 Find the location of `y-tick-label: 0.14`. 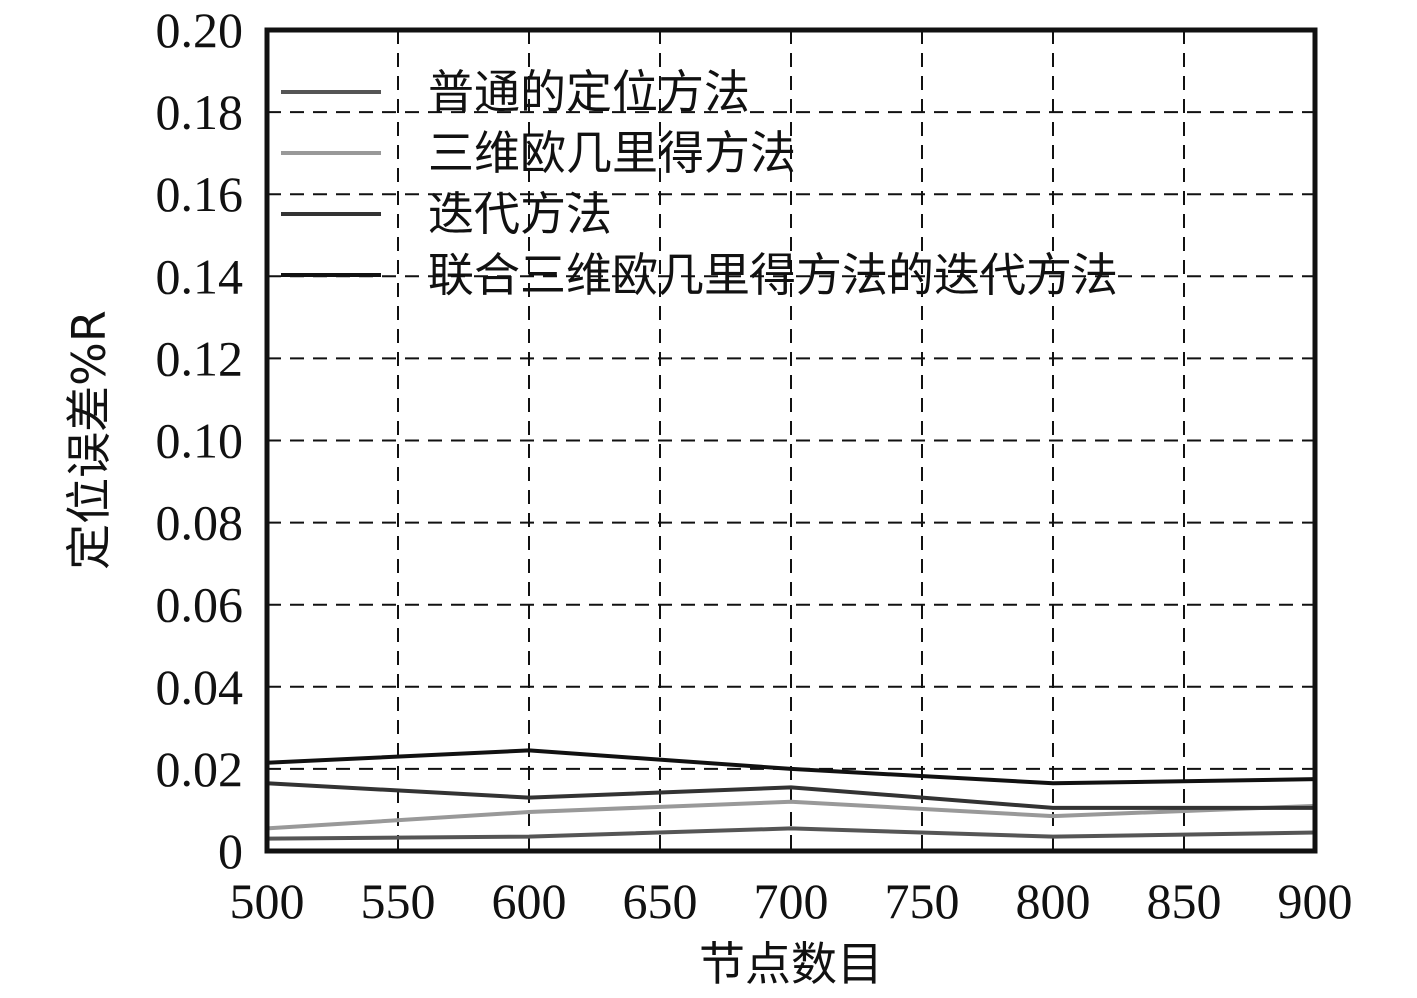

y-tick-label: 0.14 is located at coordinates (200, 276).